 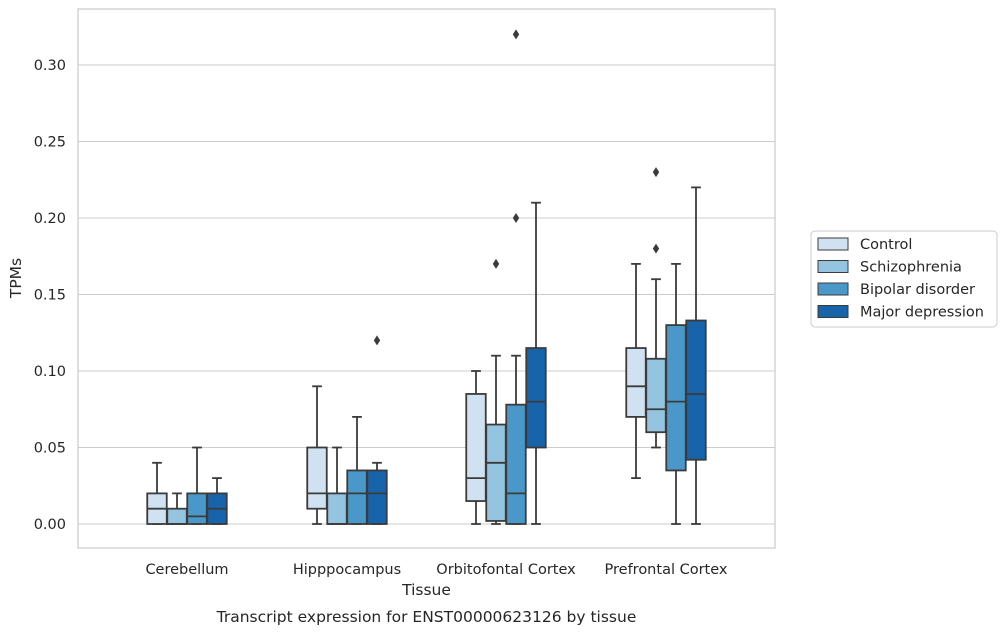 What do you see at coordinates (50, 143) in the screenshot?
I see `y-tick-label: 0.25` at bounding box center [50, 143].